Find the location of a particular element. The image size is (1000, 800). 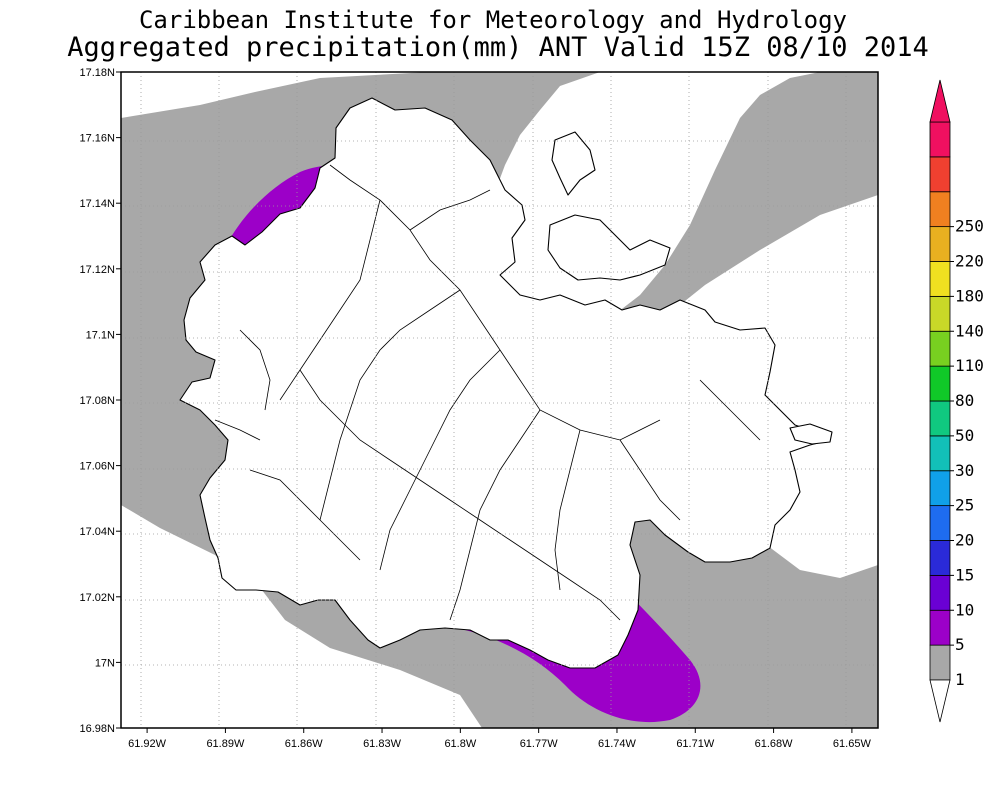

colorbar-label: 15 is located at coordinates (964, 574).